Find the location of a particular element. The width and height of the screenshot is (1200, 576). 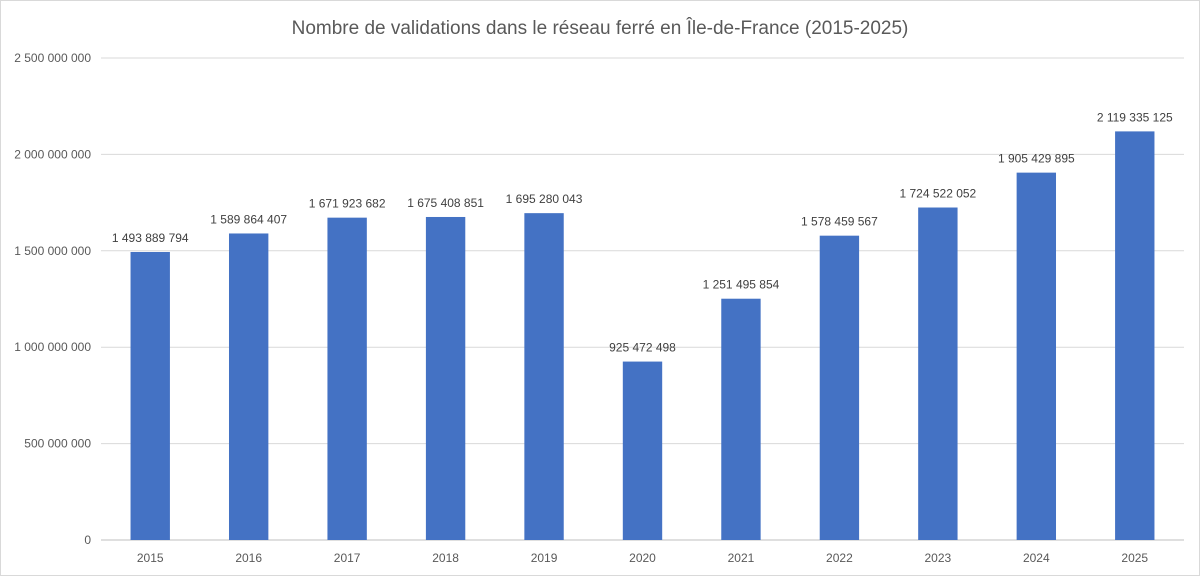

data-label-2021: 1 251 495 854 is located at coordinates (741, 285).